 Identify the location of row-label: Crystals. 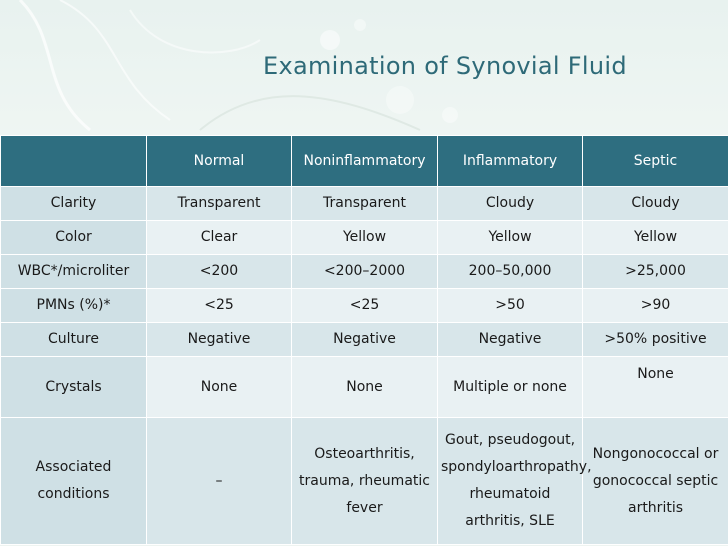
(73, 387).